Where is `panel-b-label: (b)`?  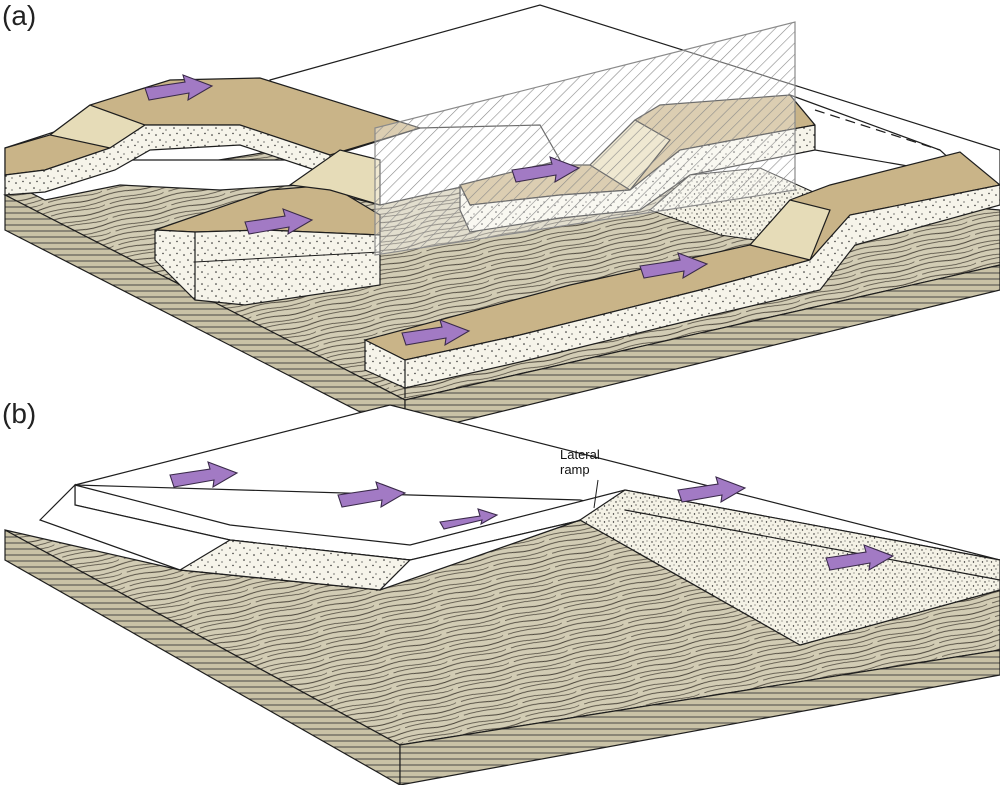
panel-b-label: (b) is located at coordinates (19, 413).